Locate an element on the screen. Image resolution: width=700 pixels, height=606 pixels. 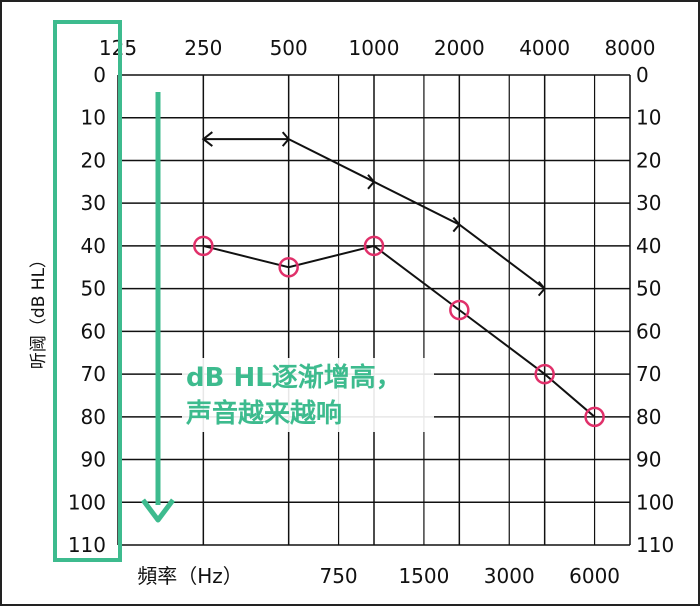
x-tick-bottom: 6000 is located at coordinates (594, 576).